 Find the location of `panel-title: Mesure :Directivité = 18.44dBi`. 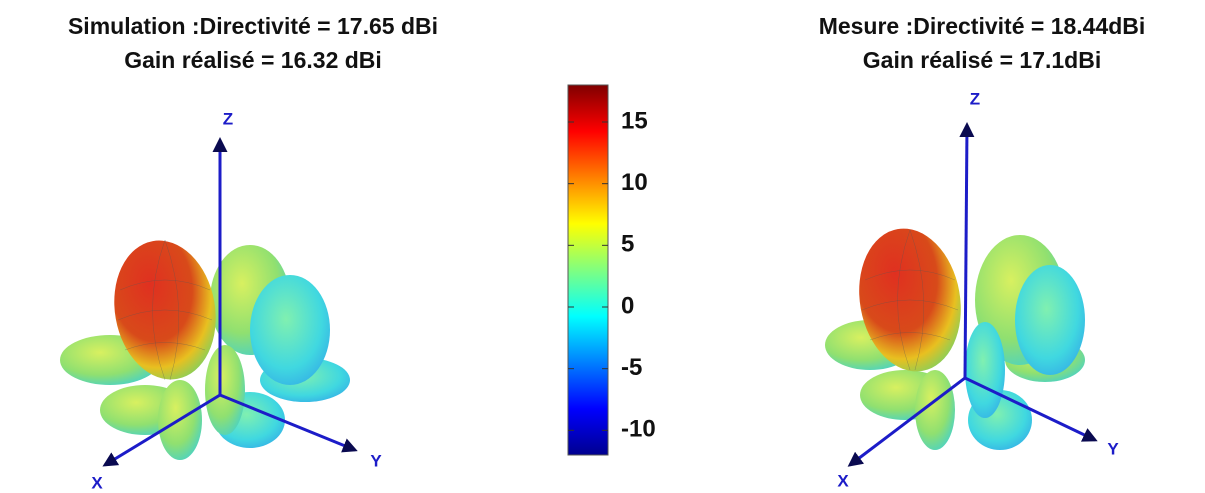

panel-title: Mesure :Directivité = 18.44dBi is located at coordinates (982, 26).